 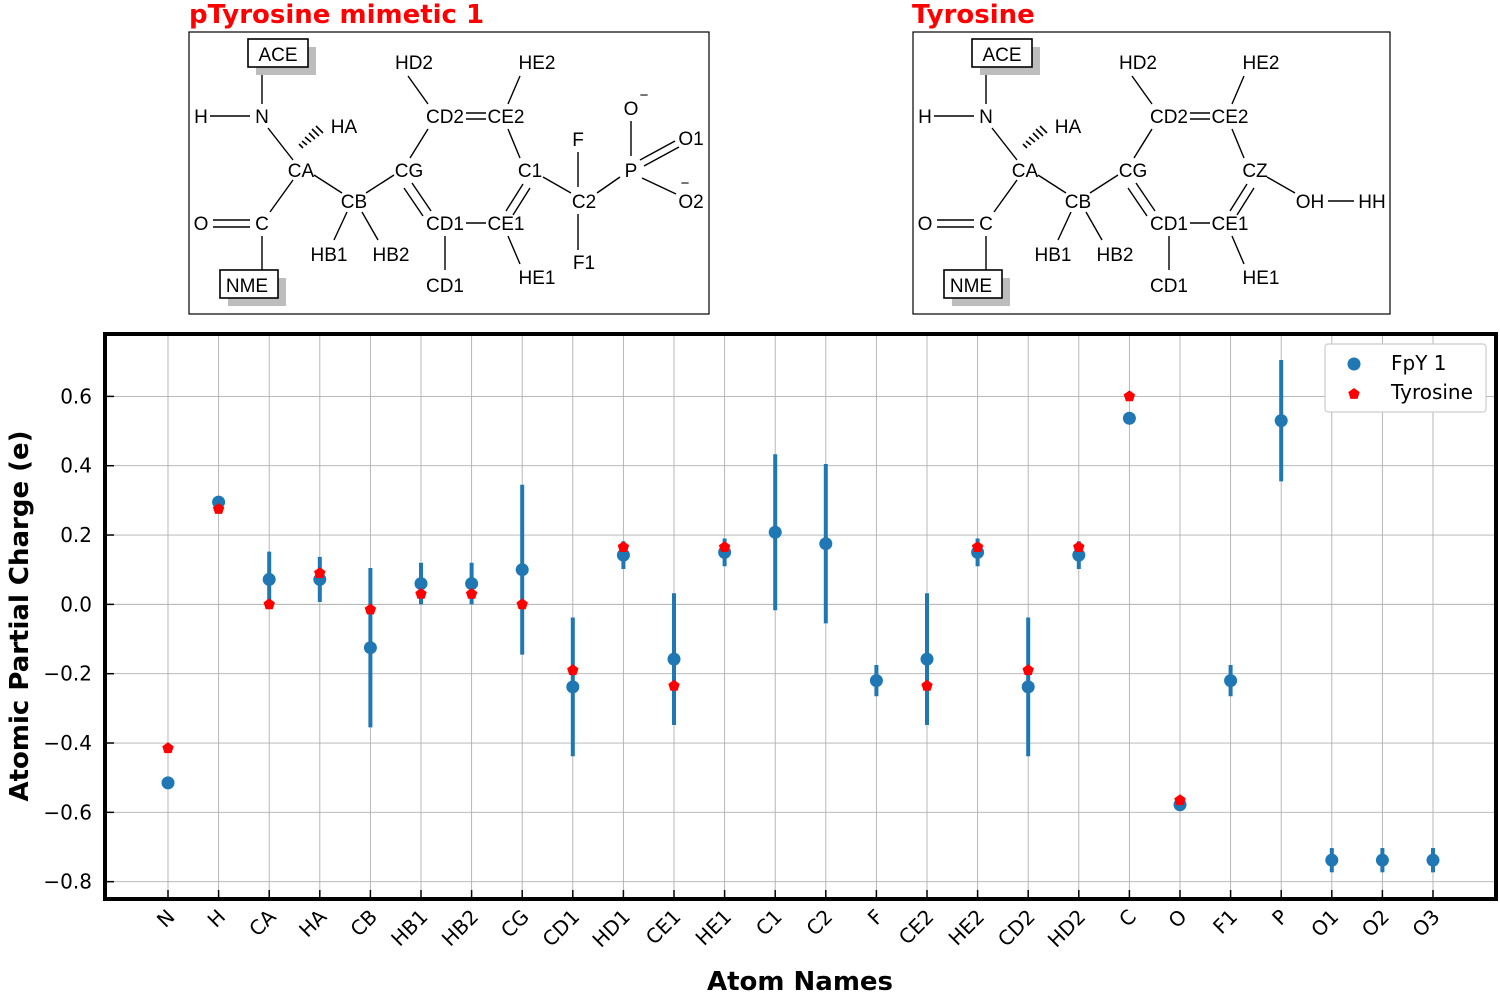 I want to click on chart-legend: FpY 1 Tyrosine, so click(x=1405, y=378).